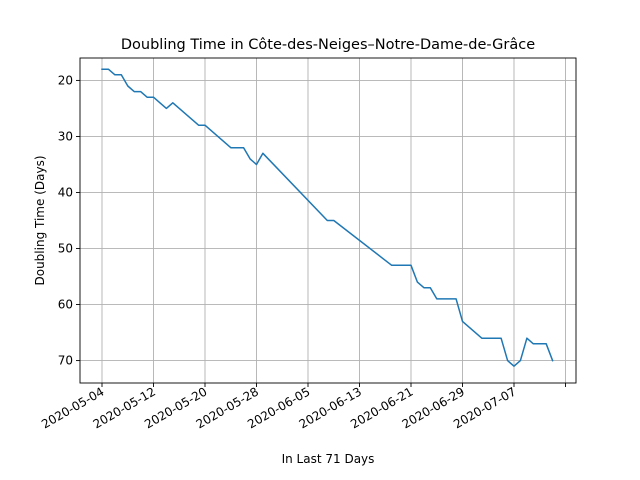 The width and height of the screenshot is (640, 480). I want to click on y-tick-label: 30, so click(65, 136).